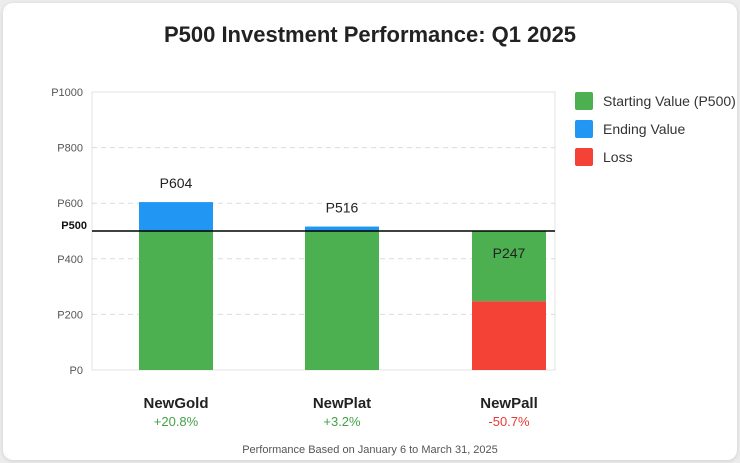 The width and height of the screenshot is (740, 463). Describe the element at coordinates (584, 129) in the screenshot. I see `legend-swatch-ending` at that location.